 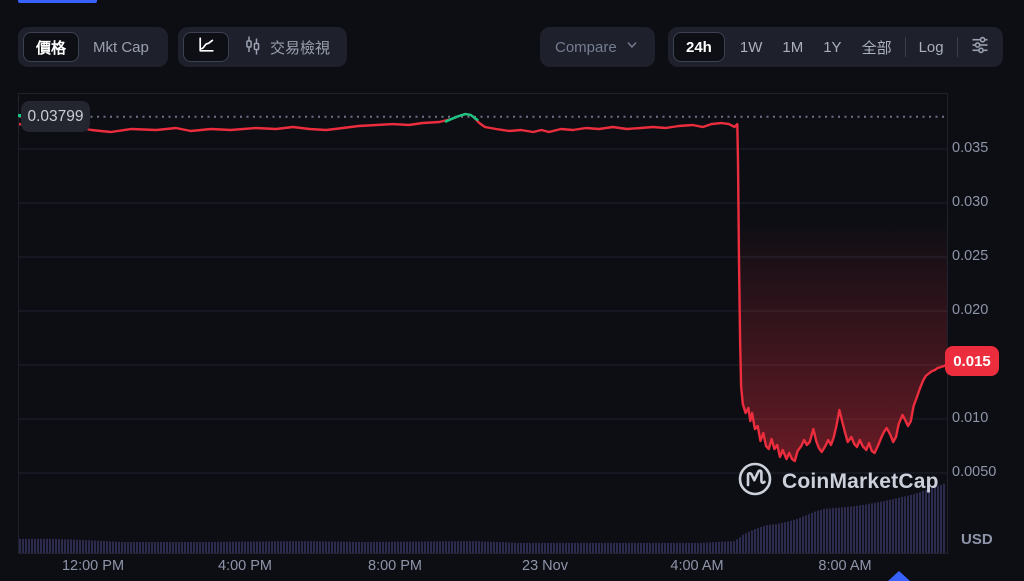 I want to click on log-scale-label: Log, so click(x=931, y=47).